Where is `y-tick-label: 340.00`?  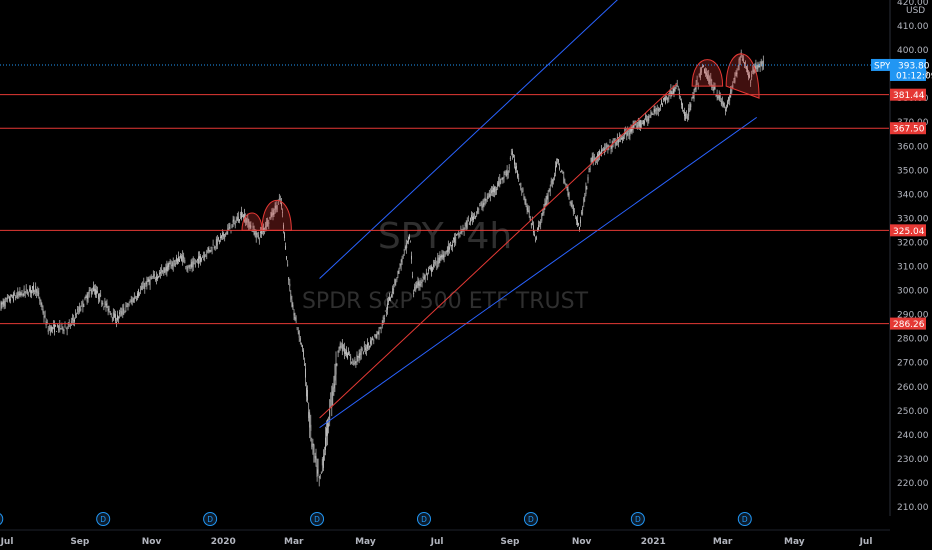
y-tick-label: 340.00 is located at coordinates (913, 195).